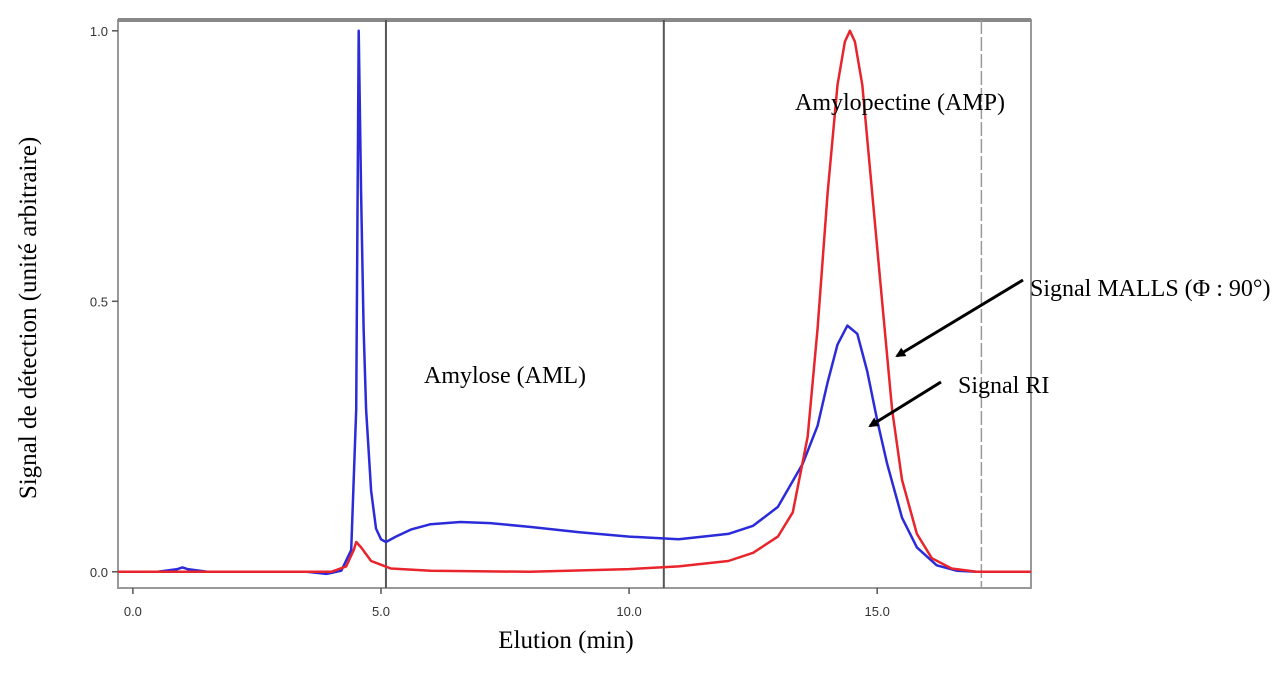  What do you see at coordinates (565, 640) in the screenshot?
I see `x-axis-title: Elution (min)` at bounding box center [565, 640].